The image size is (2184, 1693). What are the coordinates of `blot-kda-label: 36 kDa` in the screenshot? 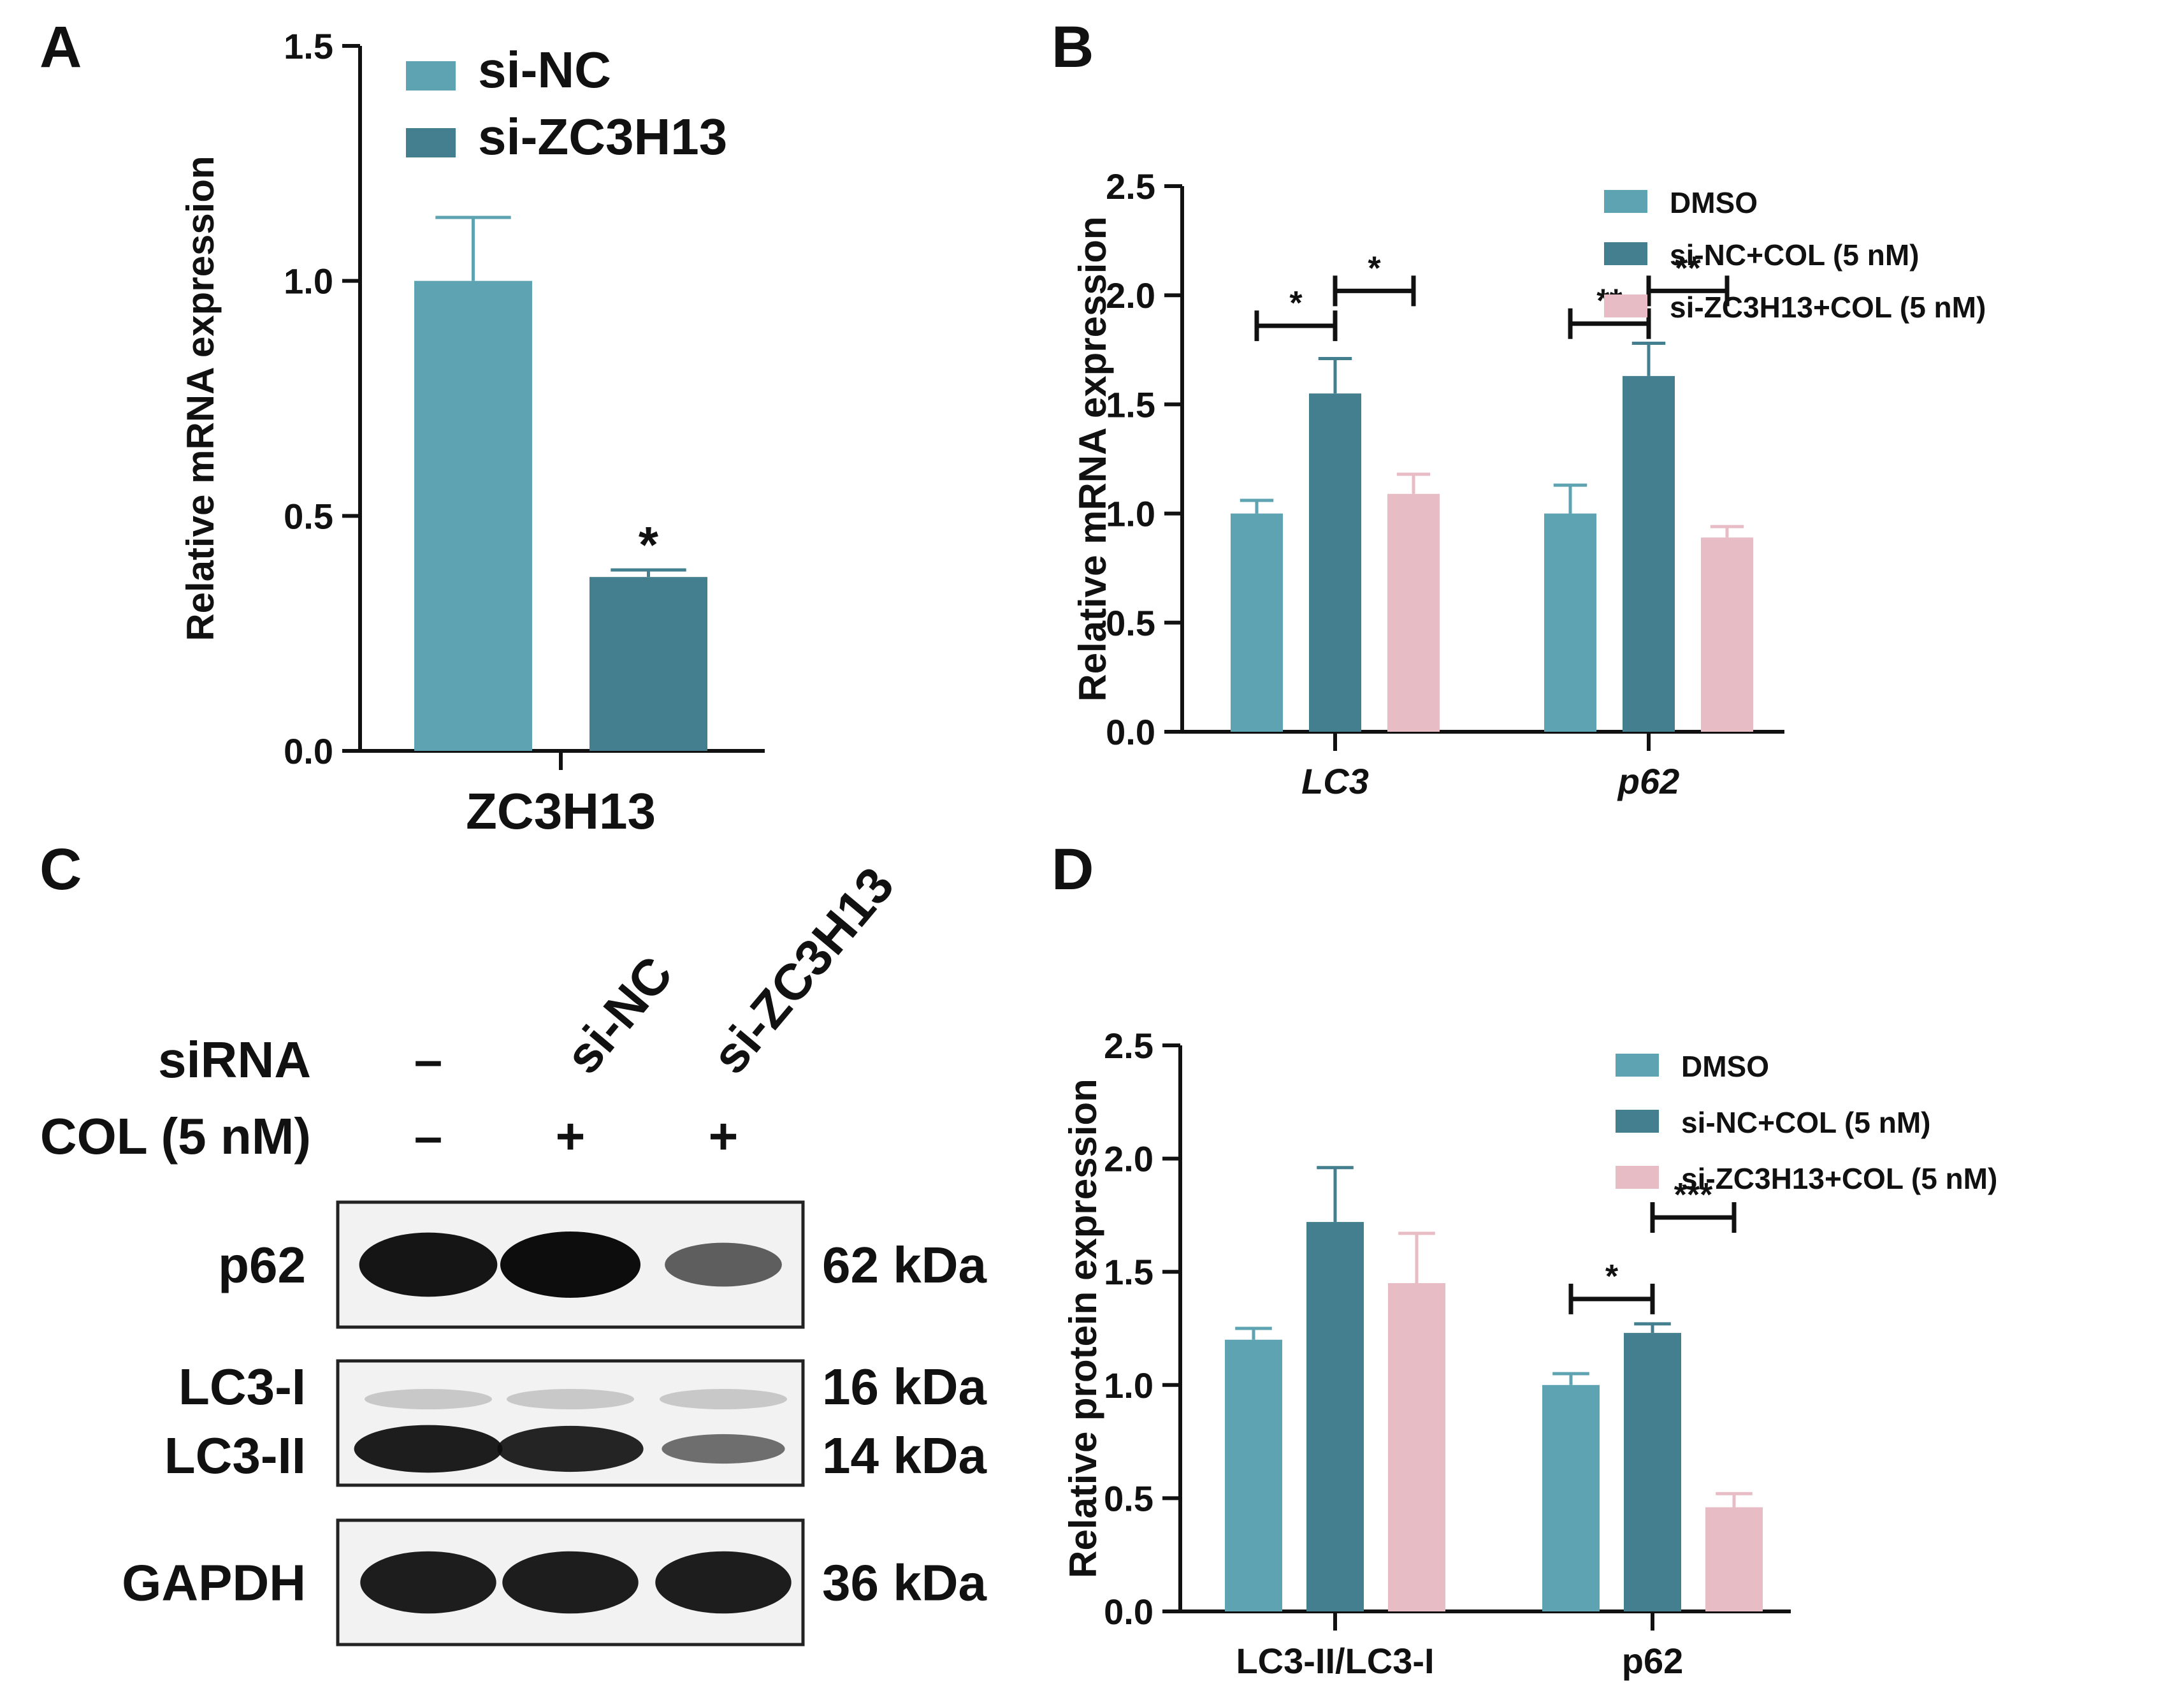 It's located at (904, 1583).